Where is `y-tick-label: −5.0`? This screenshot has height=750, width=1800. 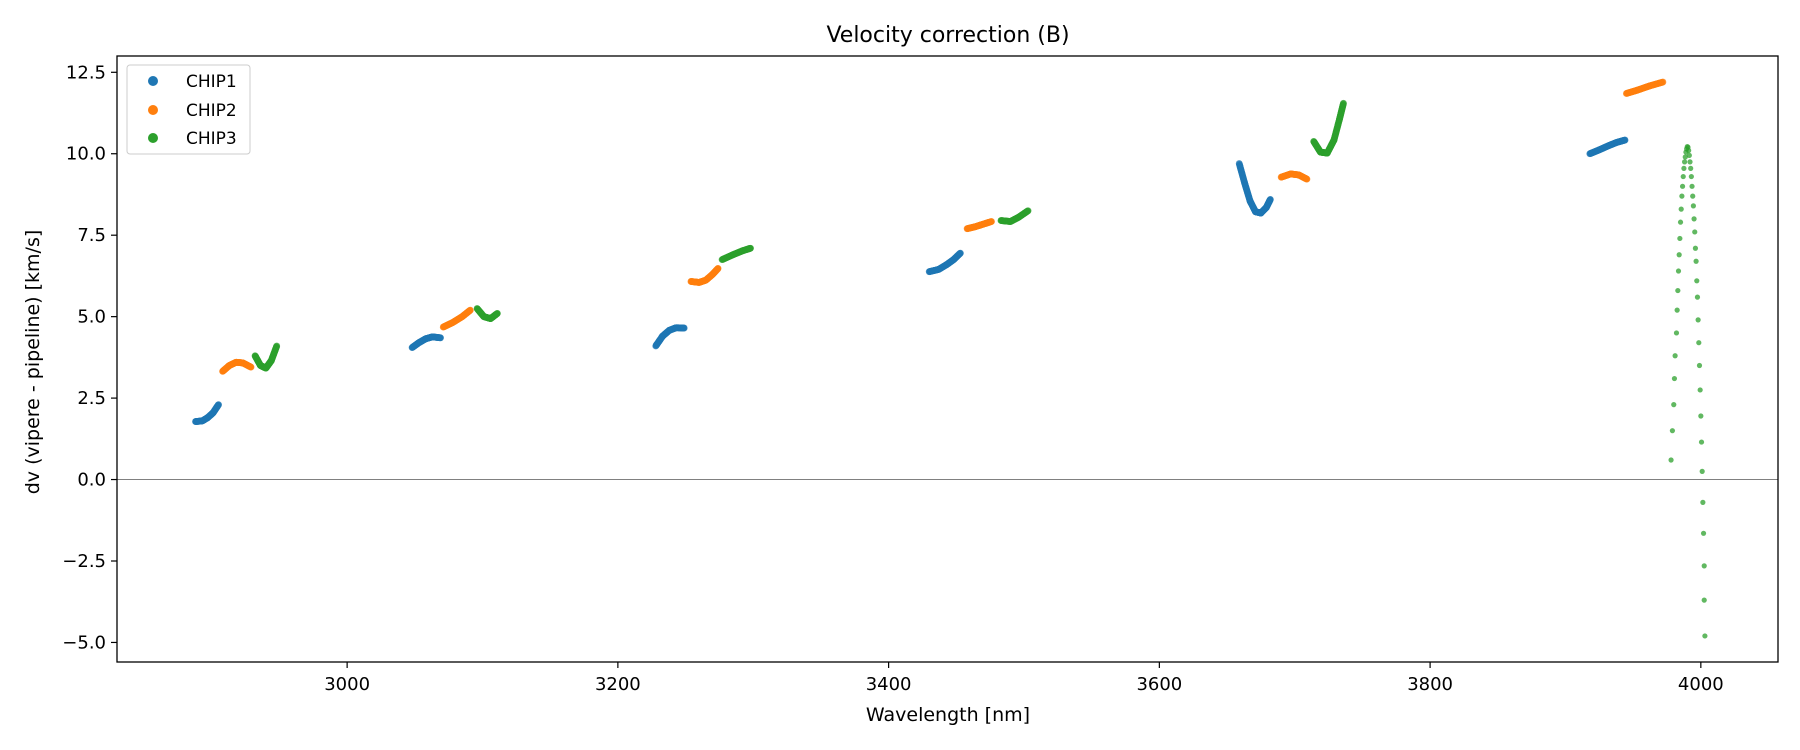
y-tick-label: −5.0 is located at coordinates (84, 642).